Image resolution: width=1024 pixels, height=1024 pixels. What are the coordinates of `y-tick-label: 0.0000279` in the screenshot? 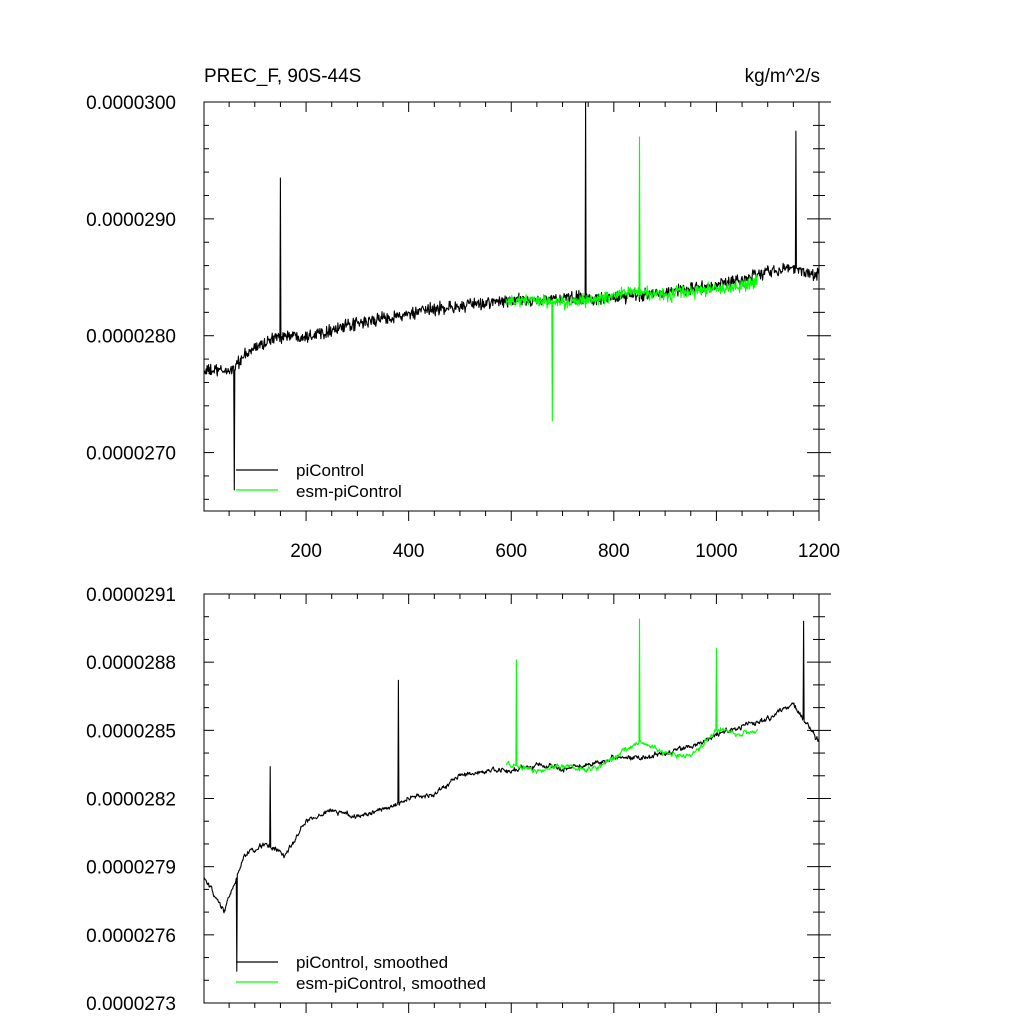 It's located at (131, 868).